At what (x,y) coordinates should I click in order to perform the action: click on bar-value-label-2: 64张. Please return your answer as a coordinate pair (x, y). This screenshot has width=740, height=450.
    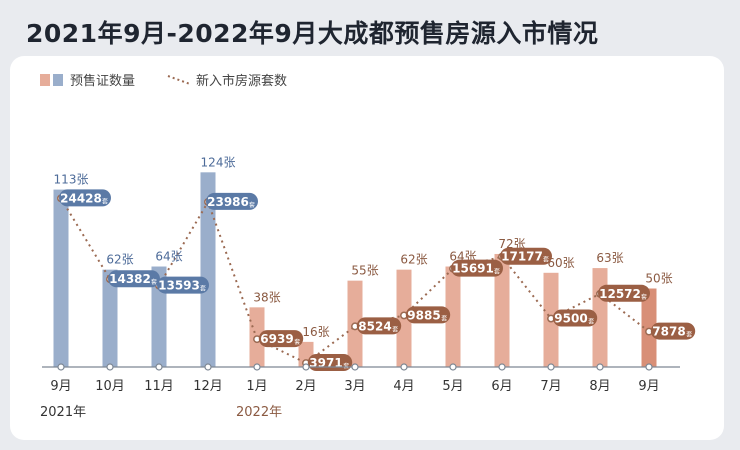
    Looking at the image, I should click on (168, 257).